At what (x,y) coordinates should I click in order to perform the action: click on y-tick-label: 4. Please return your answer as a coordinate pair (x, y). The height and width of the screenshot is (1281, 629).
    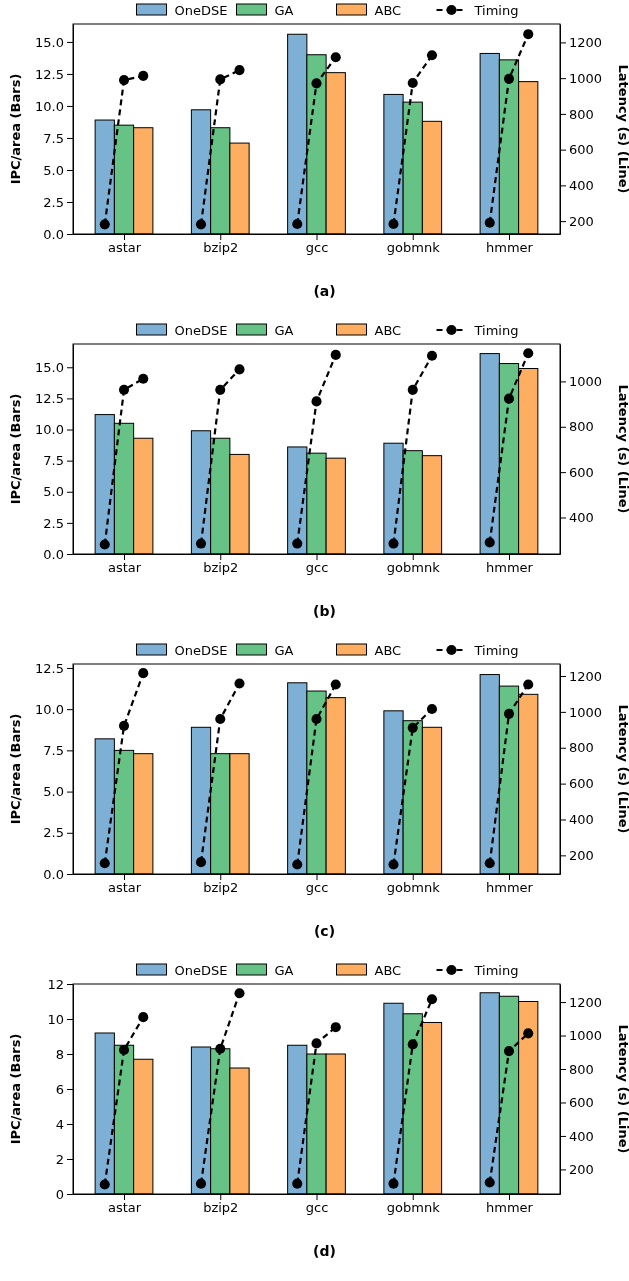
    Looking at the image, I should click on (59, 1124).